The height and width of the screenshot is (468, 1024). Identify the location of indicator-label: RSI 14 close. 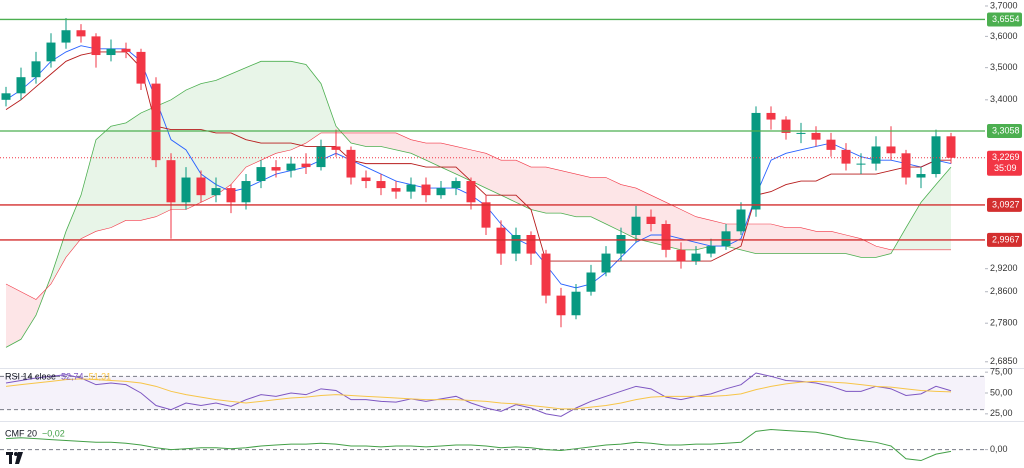
(30, 376).